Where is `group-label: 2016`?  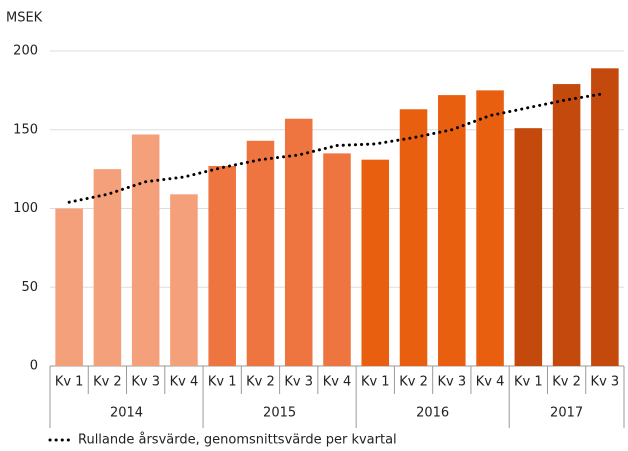
group-label: 2016 is located at coordinates (432, 413).